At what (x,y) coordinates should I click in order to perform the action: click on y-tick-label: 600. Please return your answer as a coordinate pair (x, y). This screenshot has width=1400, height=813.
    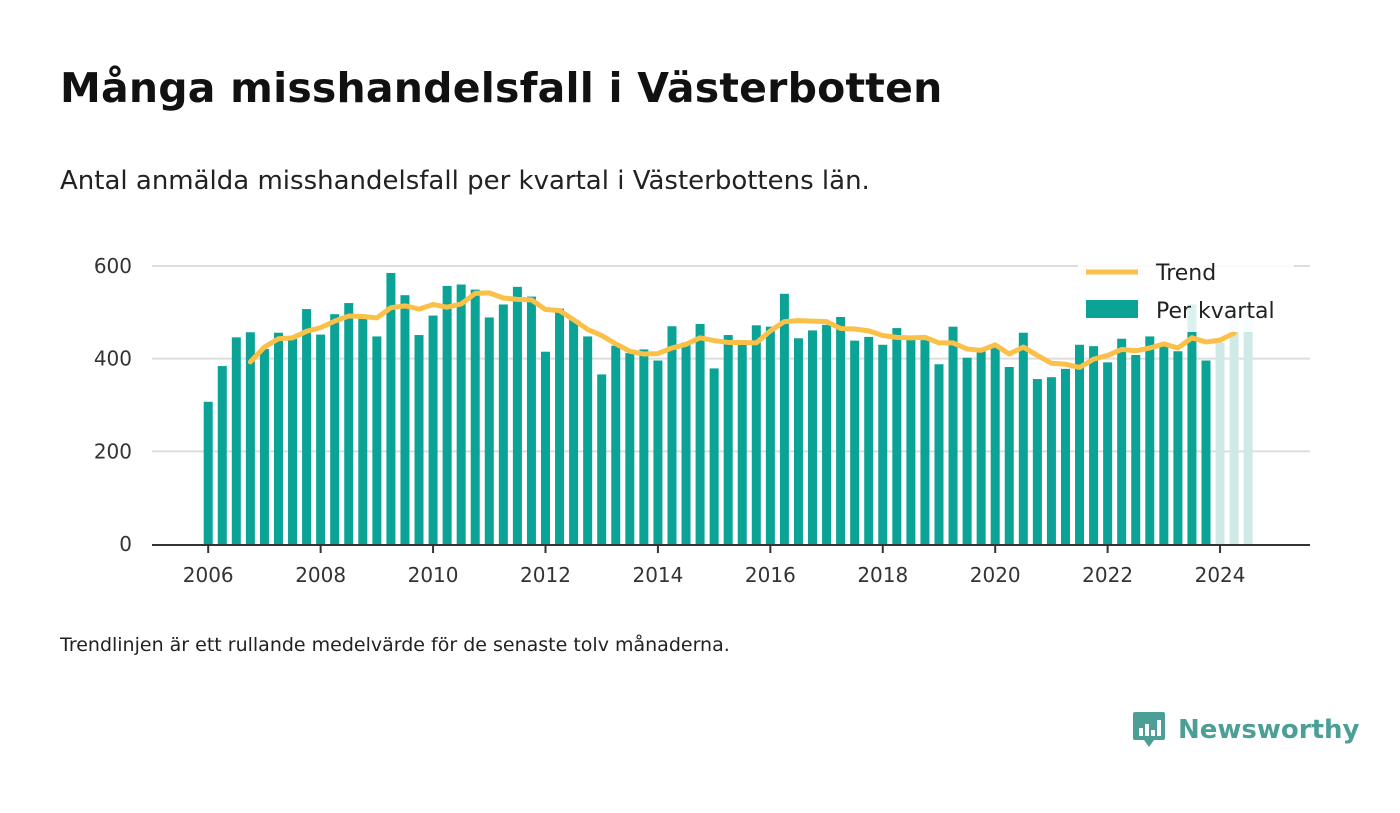
    Looking at the image, I should click on (113, 266).